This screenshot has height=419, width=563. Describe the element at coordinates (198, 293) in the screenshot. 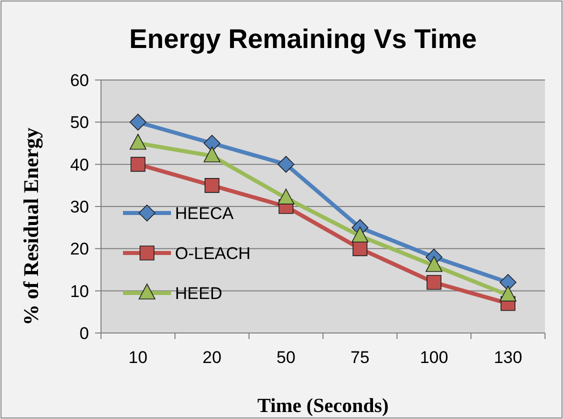

I see `legend-label: HEED` at that location.